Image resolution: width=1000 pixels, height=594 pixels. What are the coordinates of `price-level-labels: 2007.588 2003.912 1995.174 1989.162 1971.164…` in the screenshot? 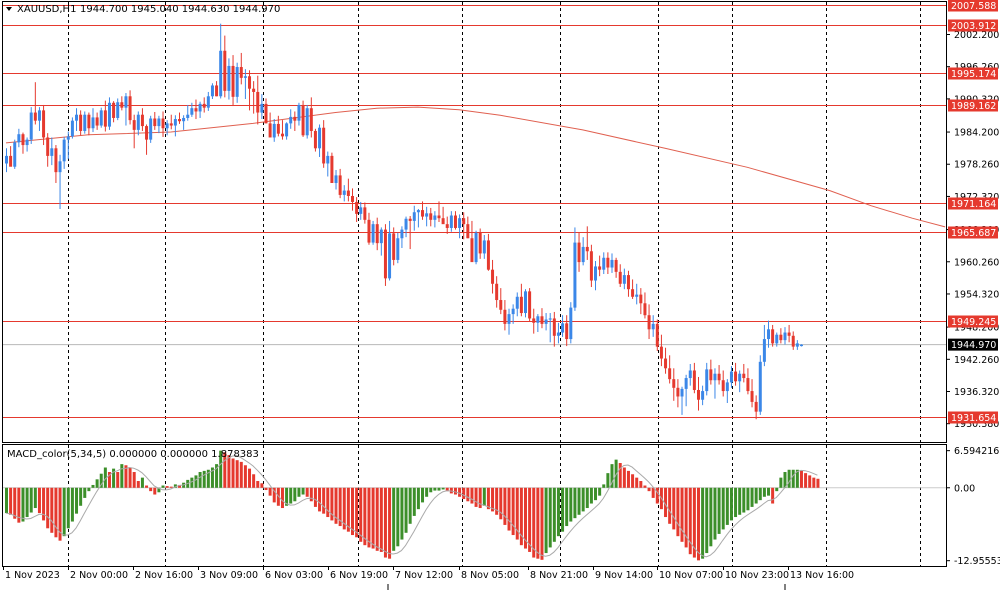 It's located at (973, 212).